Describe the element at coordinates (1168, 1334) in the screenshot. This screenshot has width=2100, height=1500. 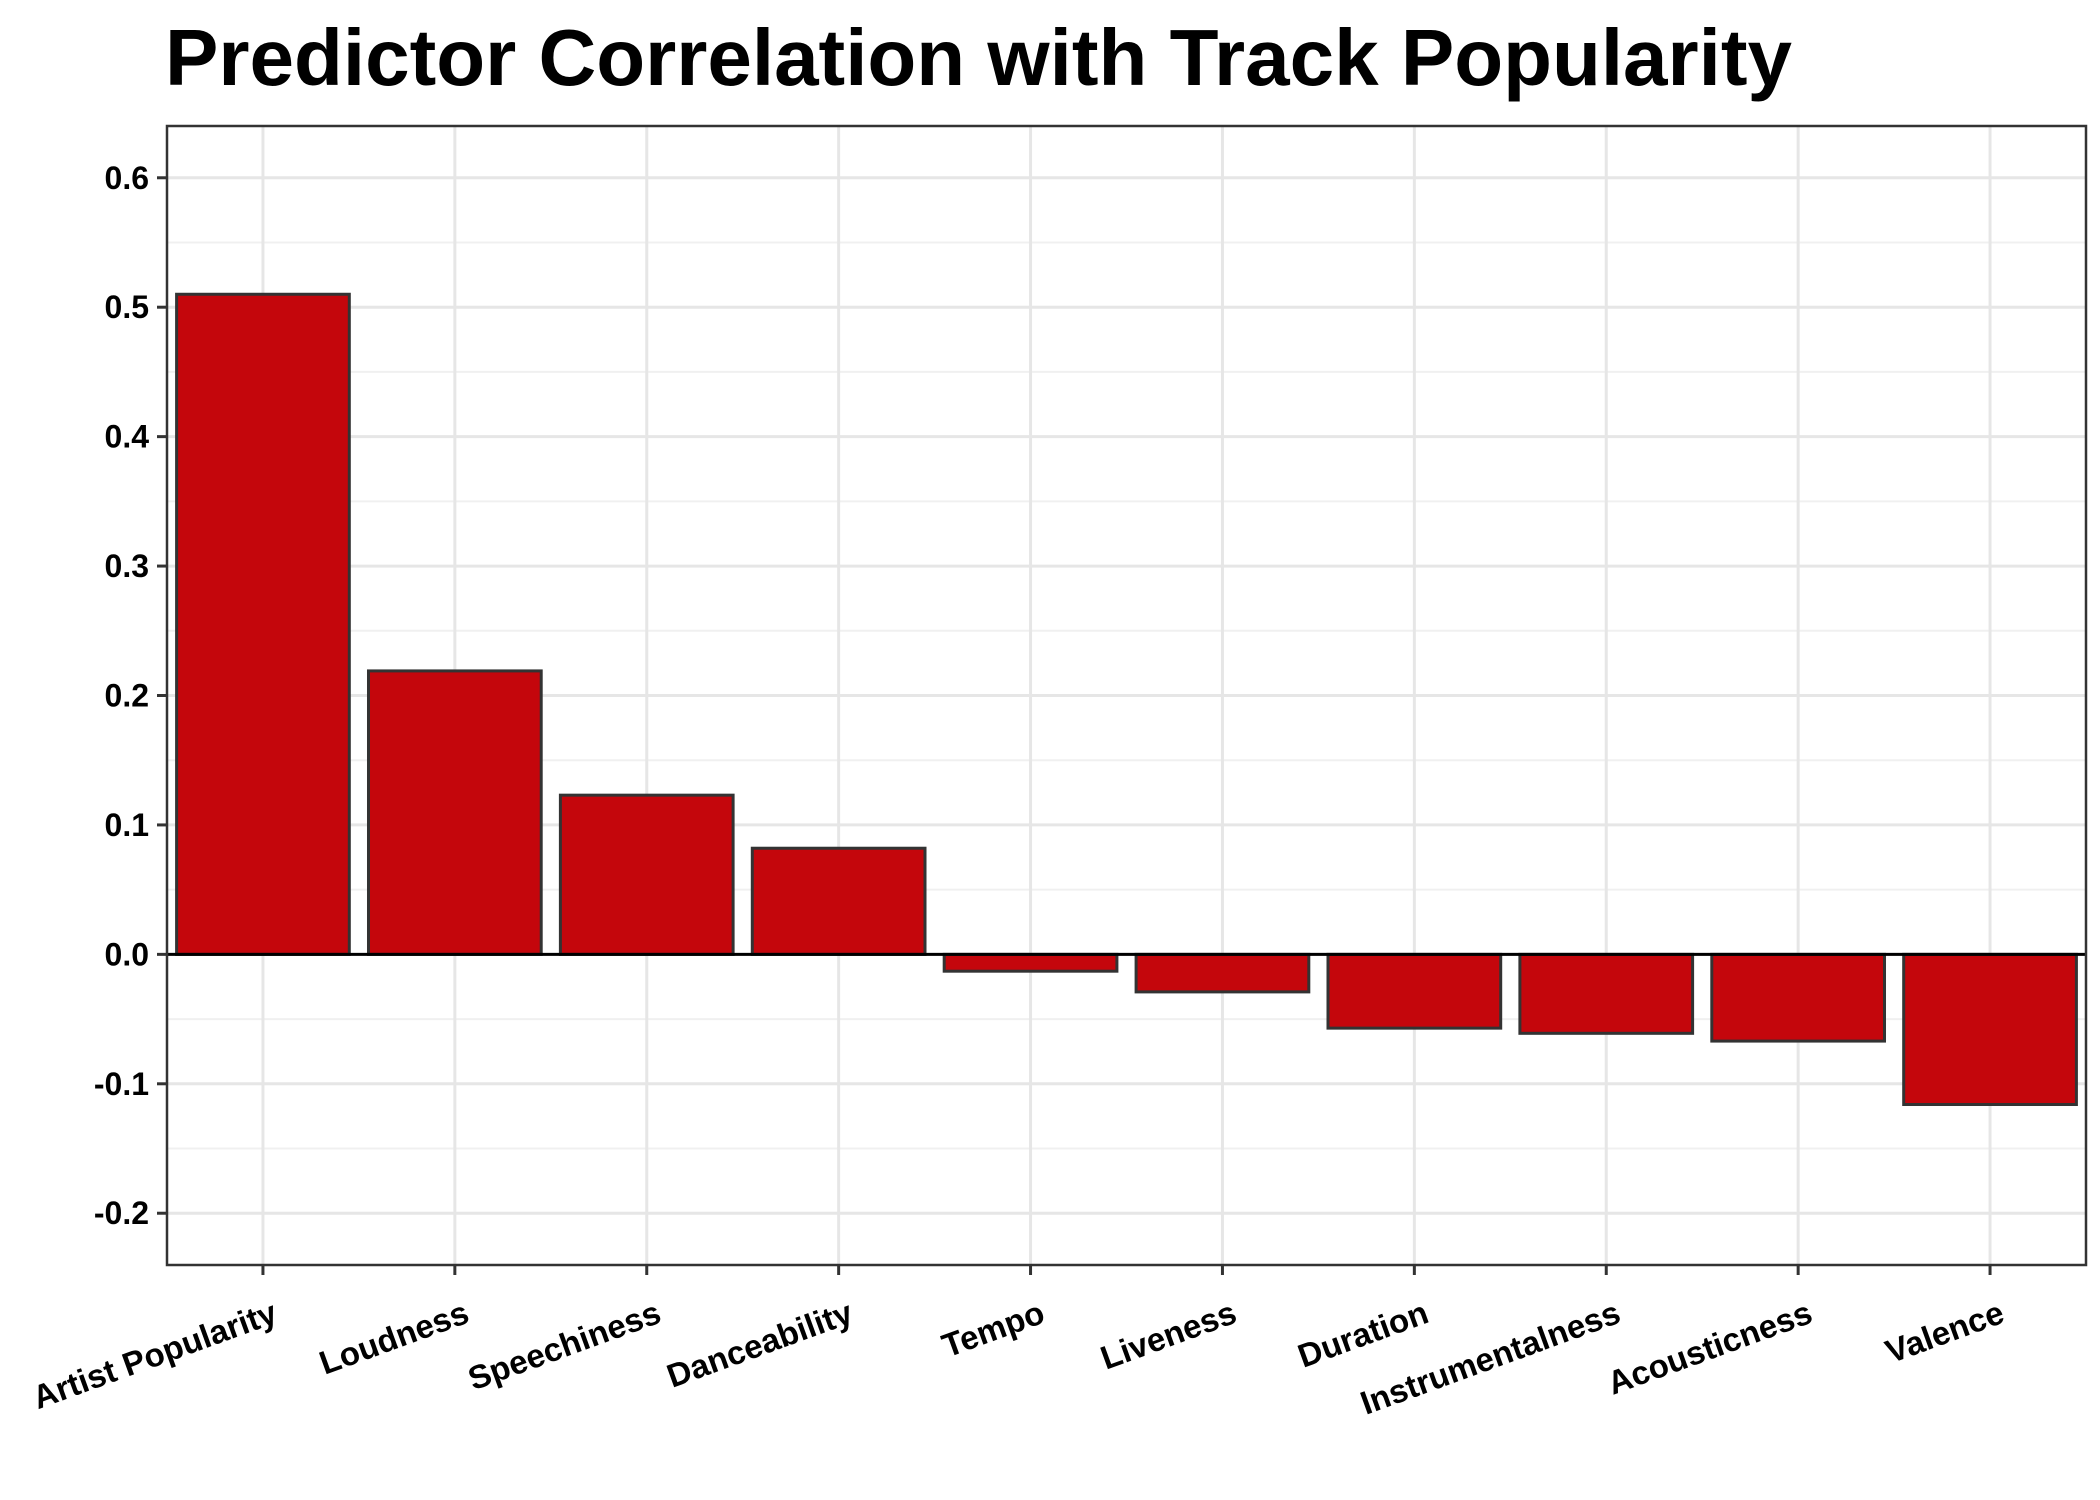
I see `x-tick-label: Liveness` at that location.